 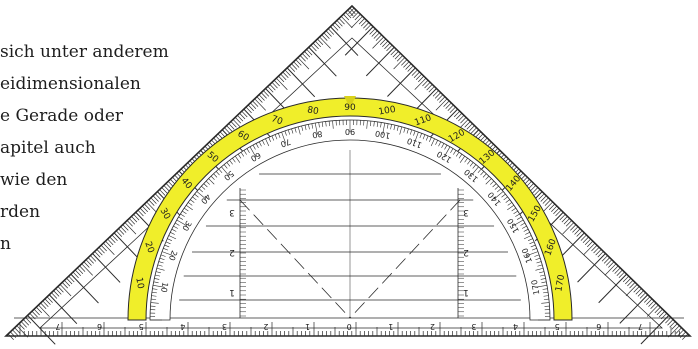 What do you see at coordinates (182, 326) in the screenshot?
I see `ruler-label: 4` at bounding box center [182, 326].